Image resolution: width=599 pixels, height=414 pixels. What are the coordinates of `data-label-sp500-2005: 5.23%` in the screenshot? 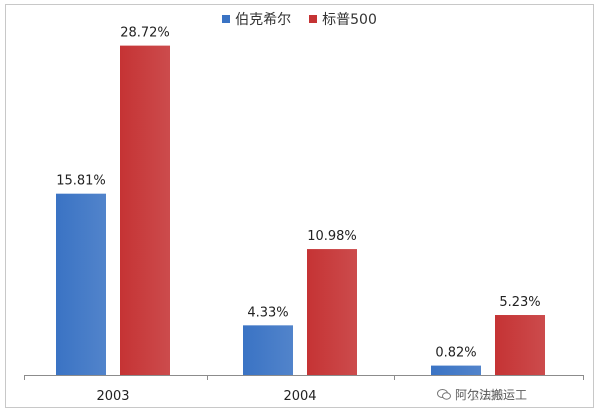 It's located at (519, 302).